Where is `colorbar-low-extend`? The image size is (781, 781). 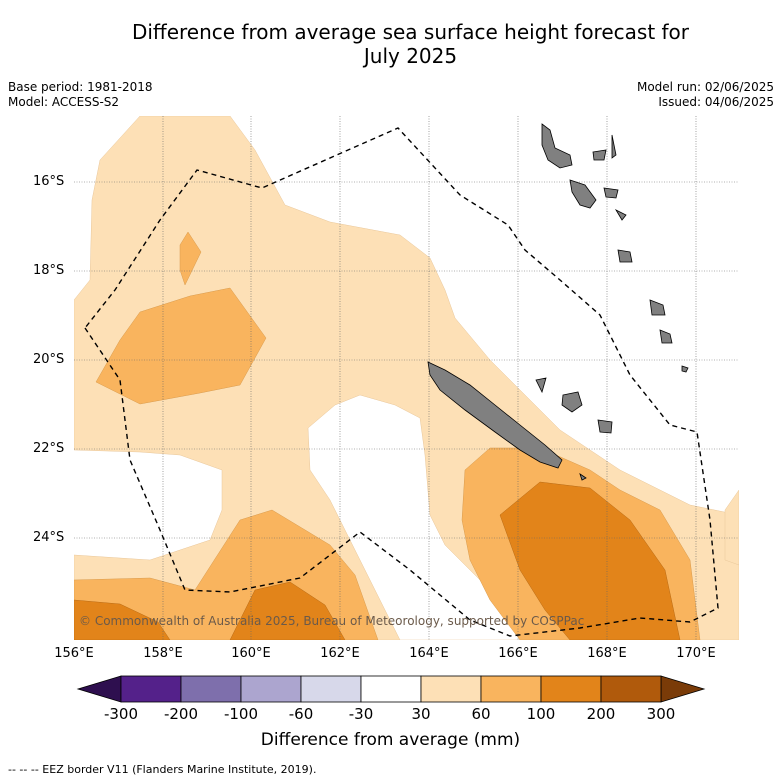 colorbar-low-extend is located at coordinates (99, 689).